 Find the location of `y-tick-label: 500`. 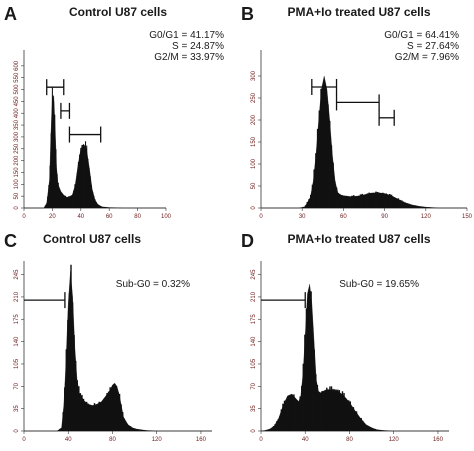

y-tick-label: 500 is located at coordinates (17, 89).